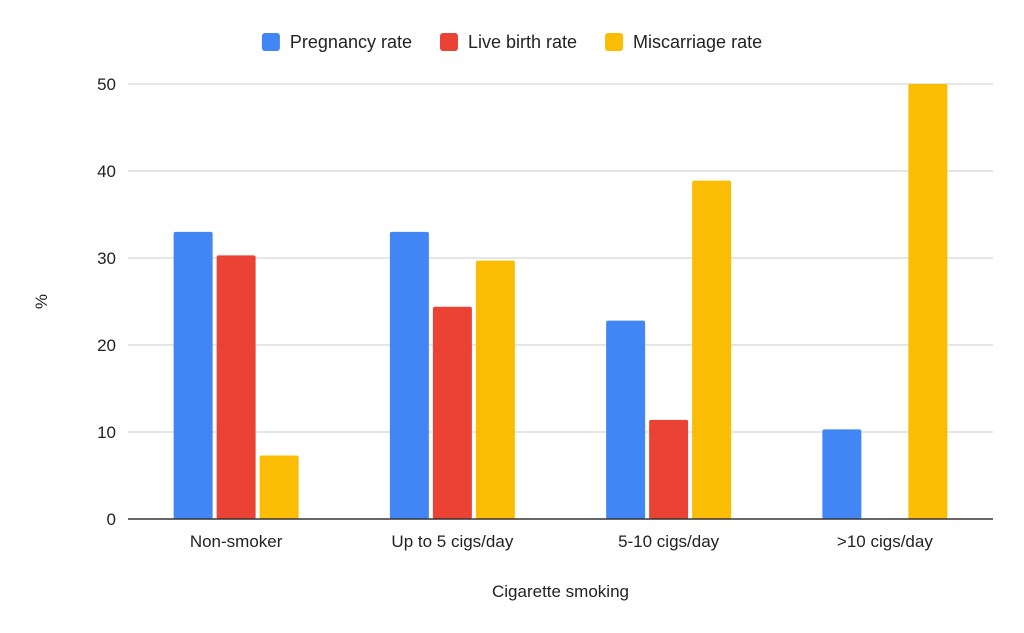 This screenshot has height=633, width=1024. What do you see at coordinates (106, 84) in the screenshot?
I see `y-tick-label: 50` at bounding box center [106, 84].